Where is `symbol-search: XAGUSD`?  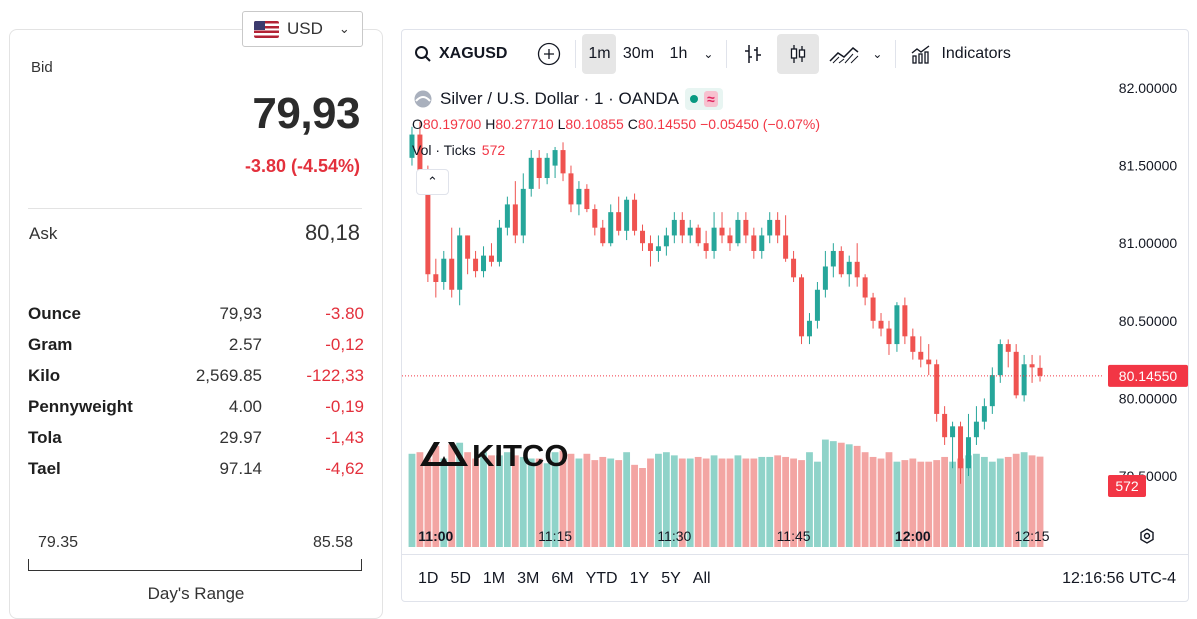 symbol-search: XAGUSD is located at coordinates (458, 54).